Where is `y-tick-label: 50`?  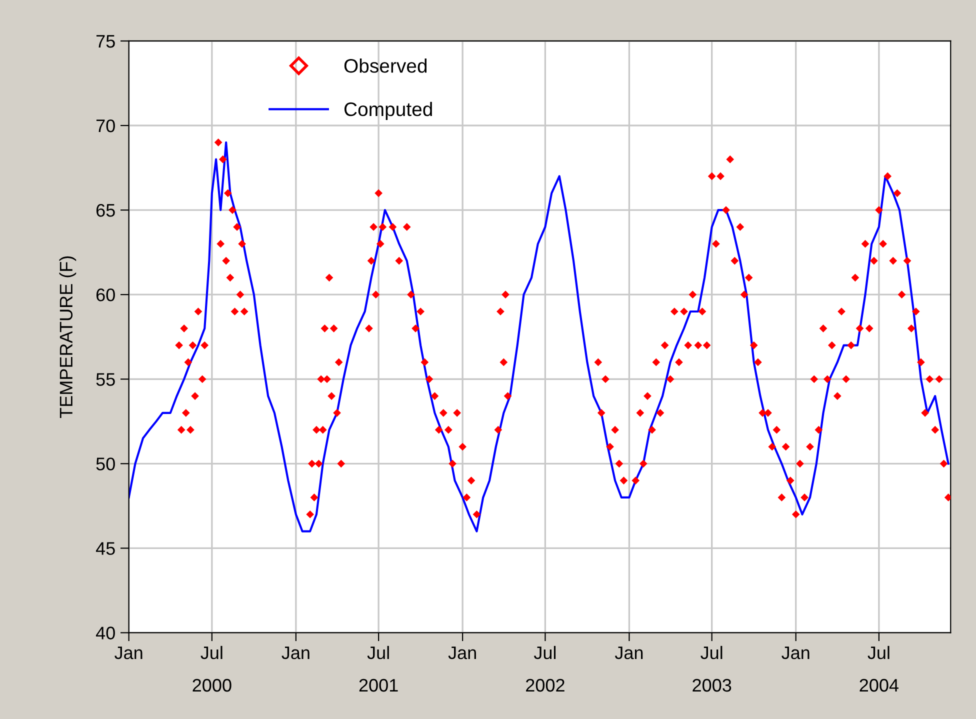
y-tick-label: 50 is located at coordinates (105, 464).